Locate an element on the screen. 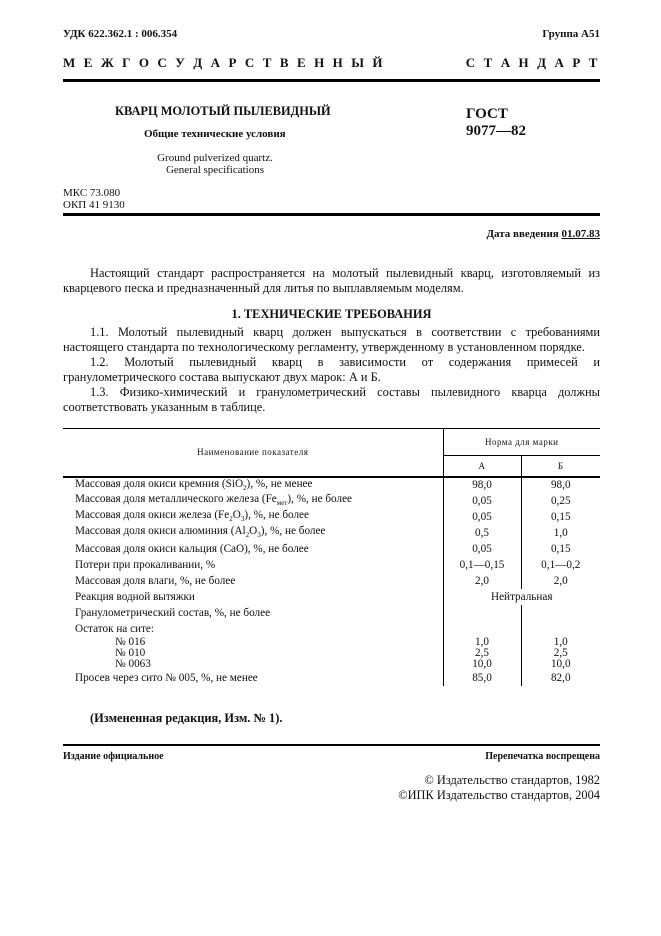 This screenshot has height=936, width=661. header-indicator: Наименование показателя is located at coordinates (253, 453).